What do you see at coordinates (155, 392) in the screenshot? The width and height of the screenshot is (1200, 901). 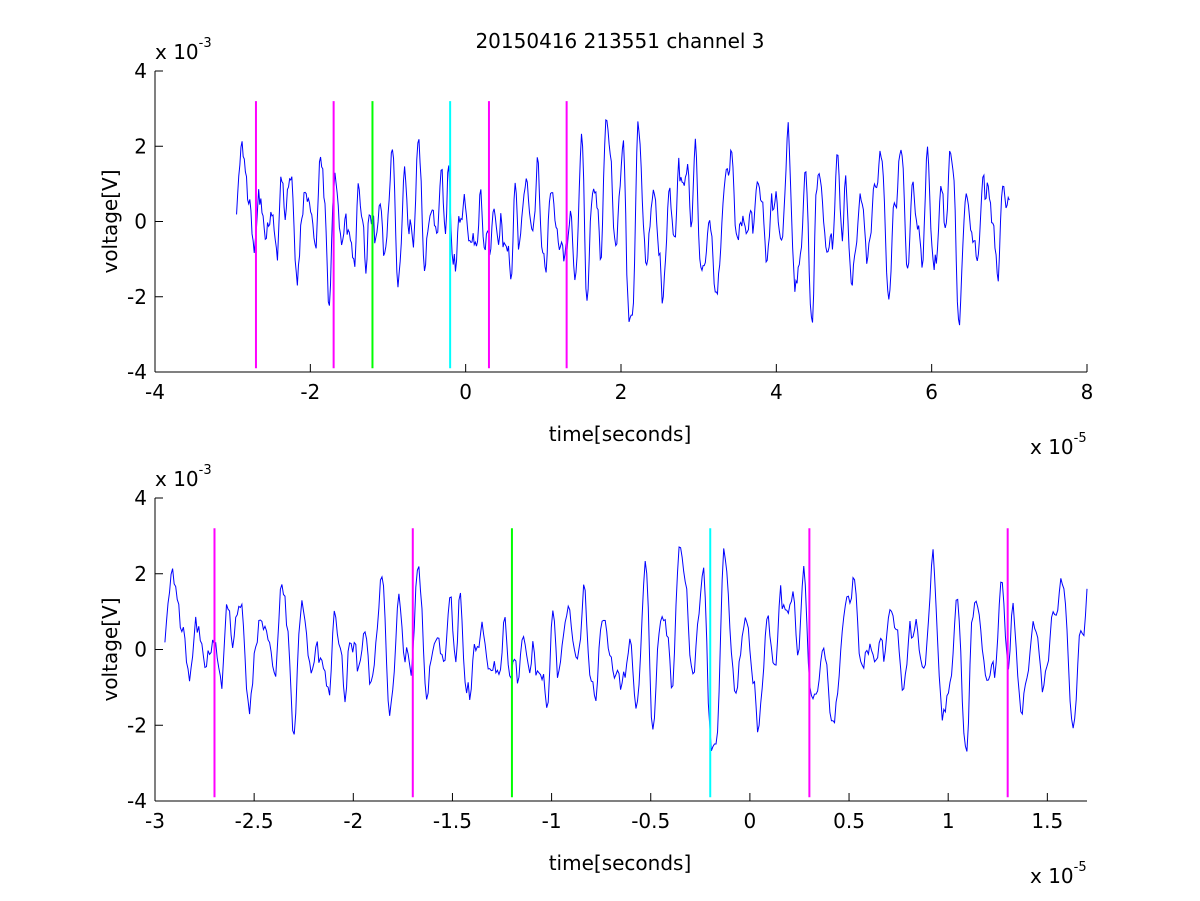 I see `x-tick-label: -4` at bounding box center [155, 392].